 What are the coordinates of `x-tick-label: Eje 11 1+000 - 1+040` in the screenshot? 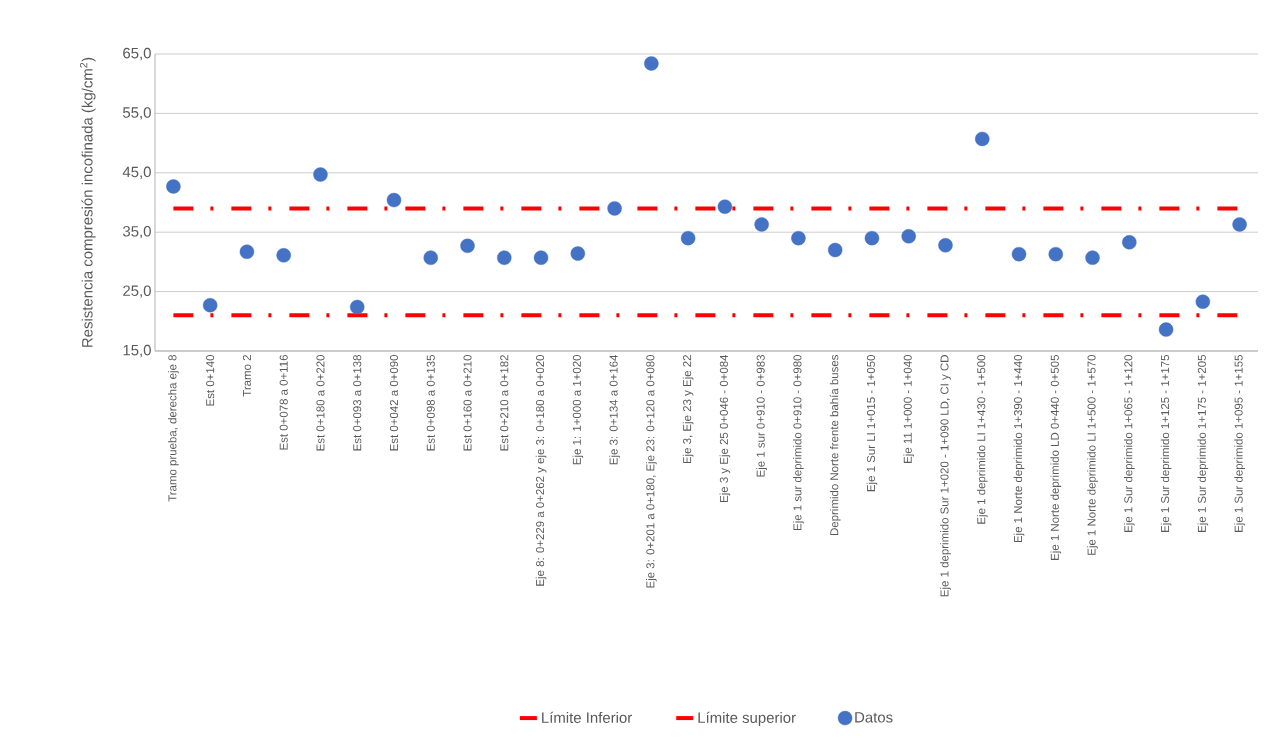 It's located at (909, 408).